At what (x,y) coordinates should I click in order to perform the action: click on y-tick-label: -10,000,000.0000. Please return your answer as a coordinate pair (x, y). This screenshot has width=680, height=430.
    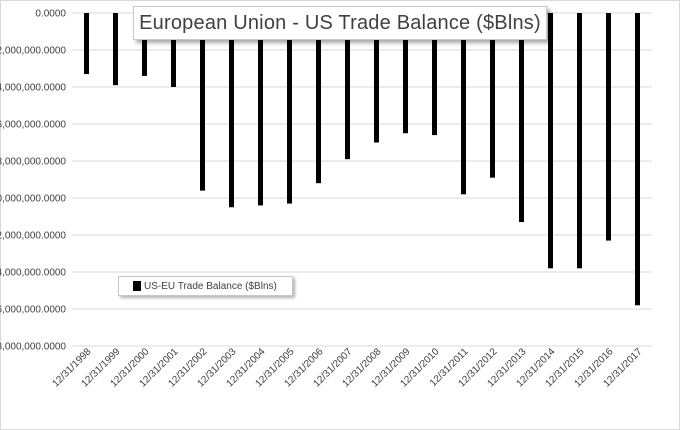
    Looking at the image, I should click on (33, 199).